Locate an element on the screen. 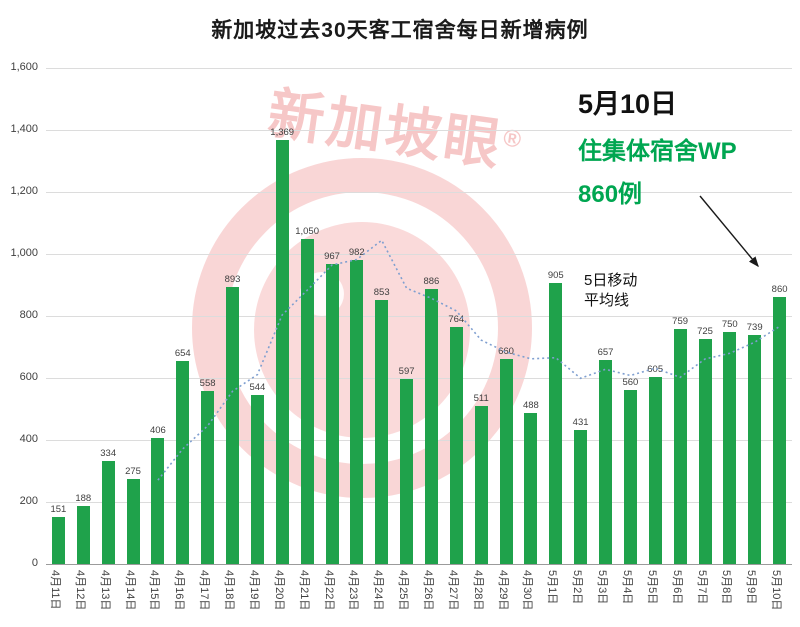 The image size is (800, 627). x-axis-label: 5月3日 is located at coordinates (602, 587).